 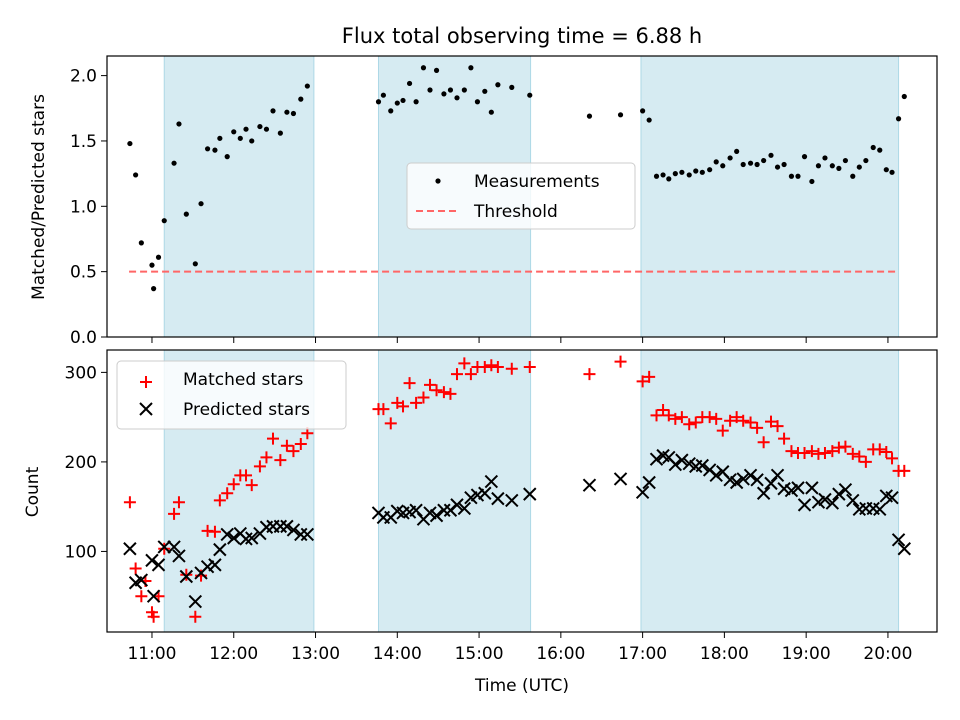 I want to click on legend-threshold-label: Threshold, so click(x=515, y=212).